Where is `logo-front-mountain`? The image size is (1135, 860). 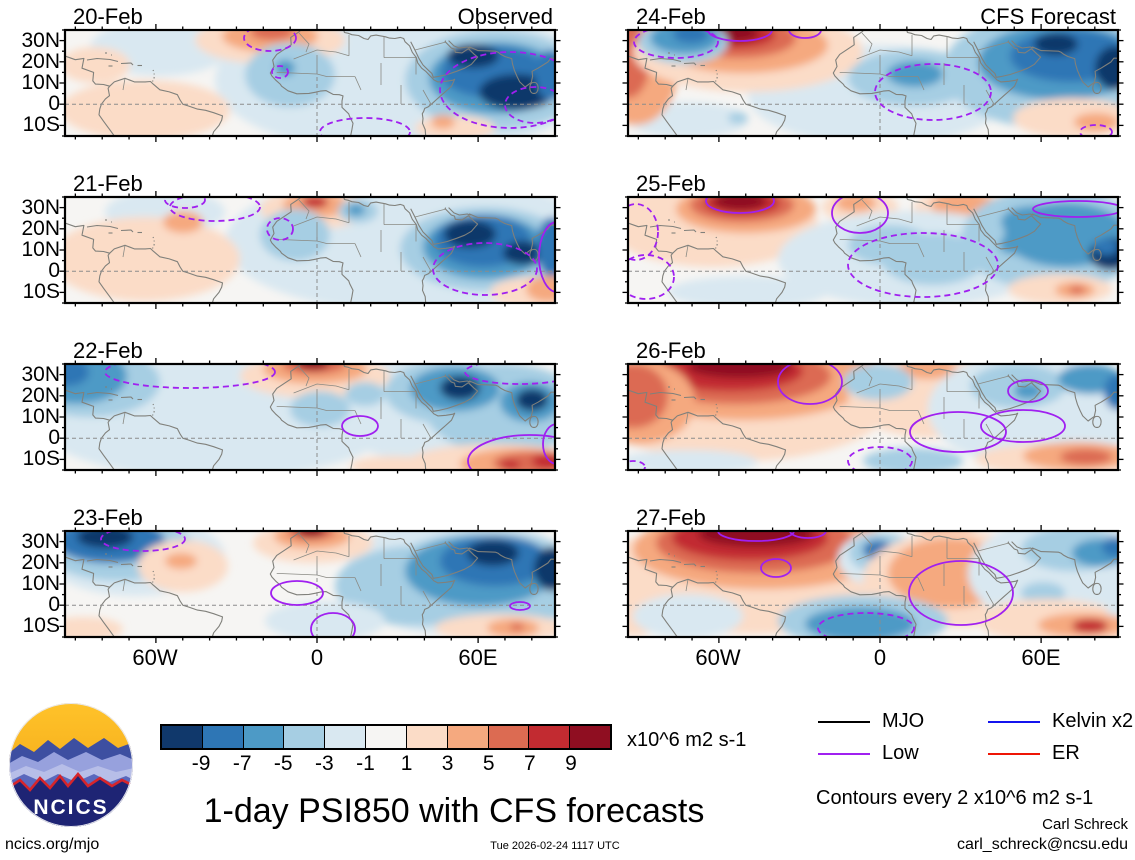 logo-front-mountain is located at coordinates (71, 800).